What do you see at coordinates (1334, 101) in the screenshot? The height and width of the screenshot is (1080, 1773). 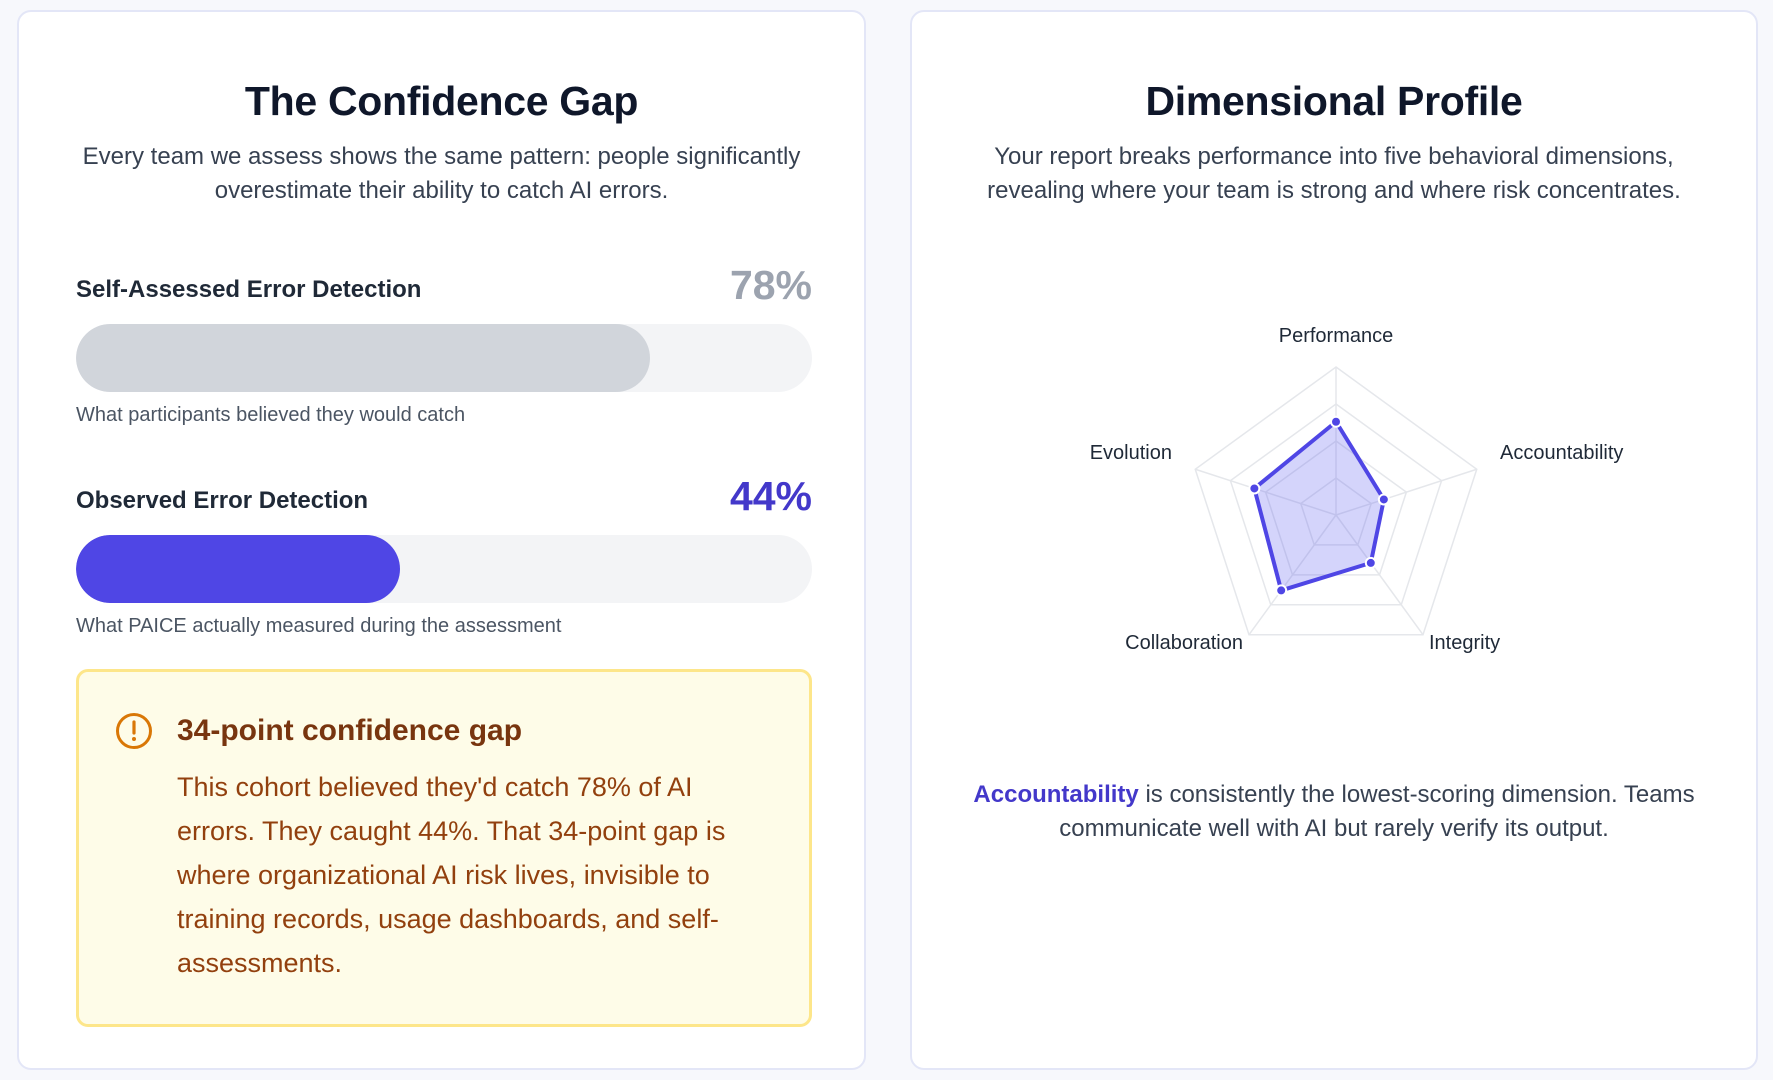 I see `dimensional-profile-title: Dimensional Profile` at bounding box center [1334, 101].